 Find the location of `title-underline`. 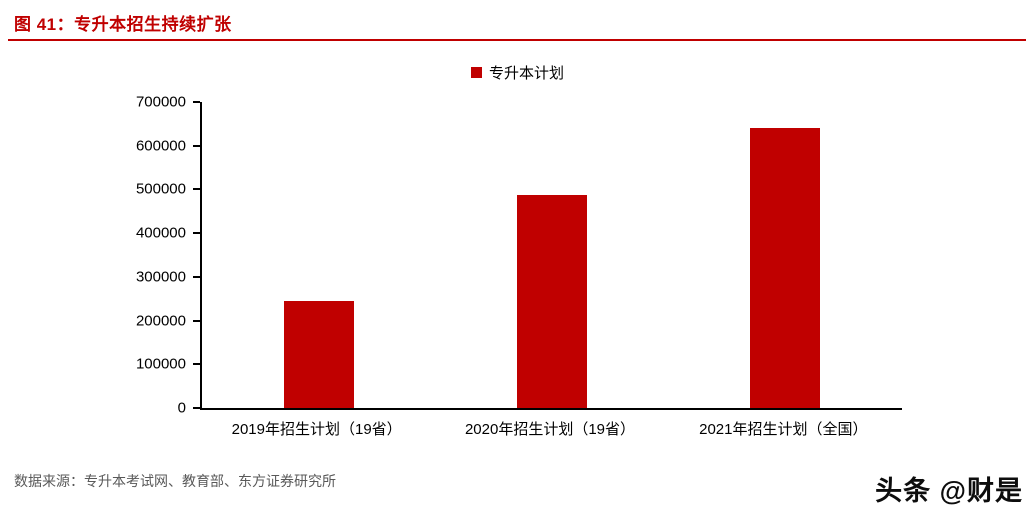

title-underline is located at coordinates (517, 40).